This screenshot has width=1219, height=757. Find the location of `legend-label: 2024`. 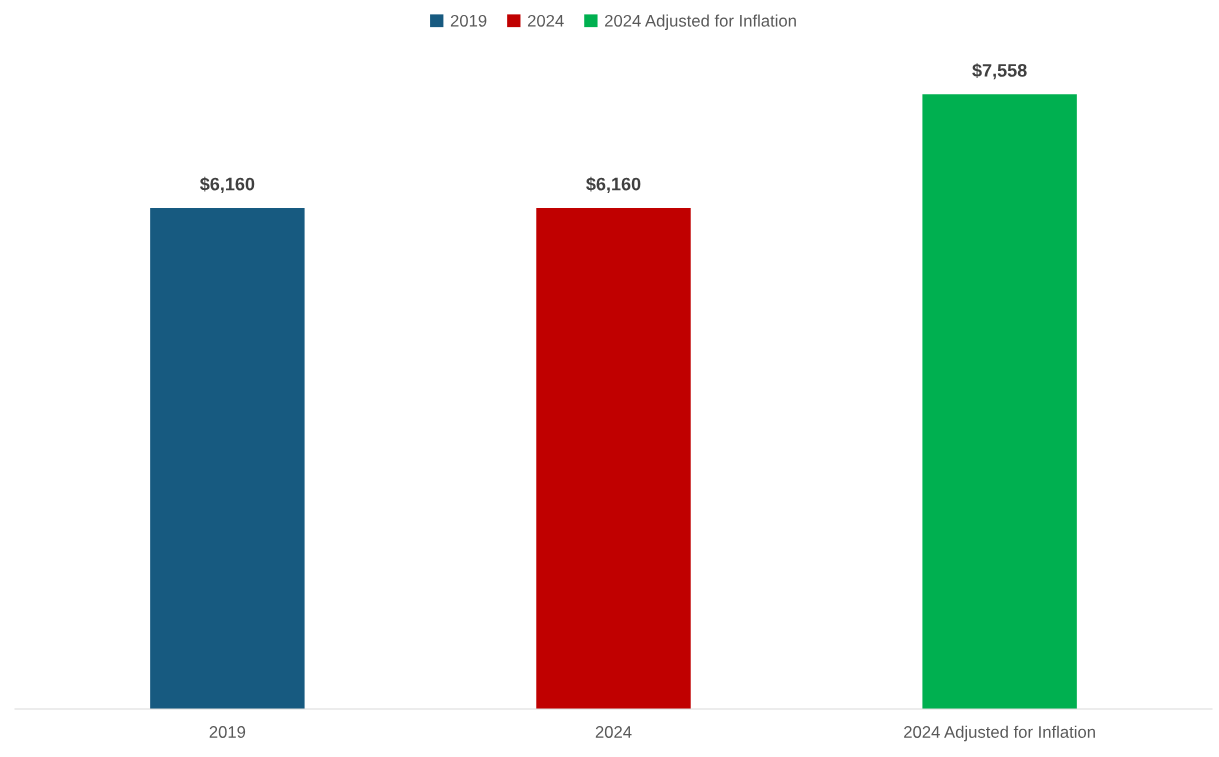

legend-label: 2024 is located at coordinates (545, 20).